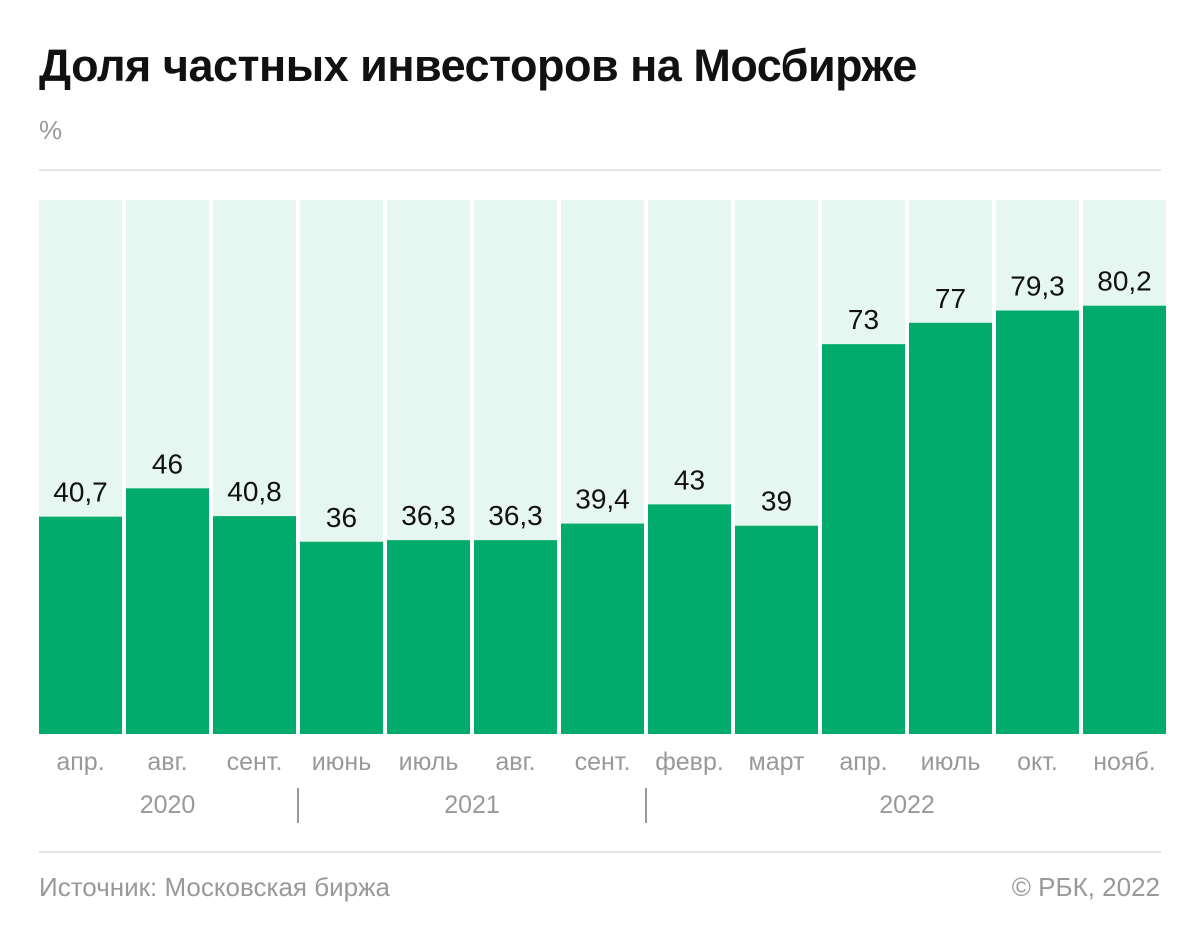 The width and height of the screenshot is (1200, 945). Describe the element at coordinates (80, 492) in the screenshot. I see `data-label: 40,7` at that location.